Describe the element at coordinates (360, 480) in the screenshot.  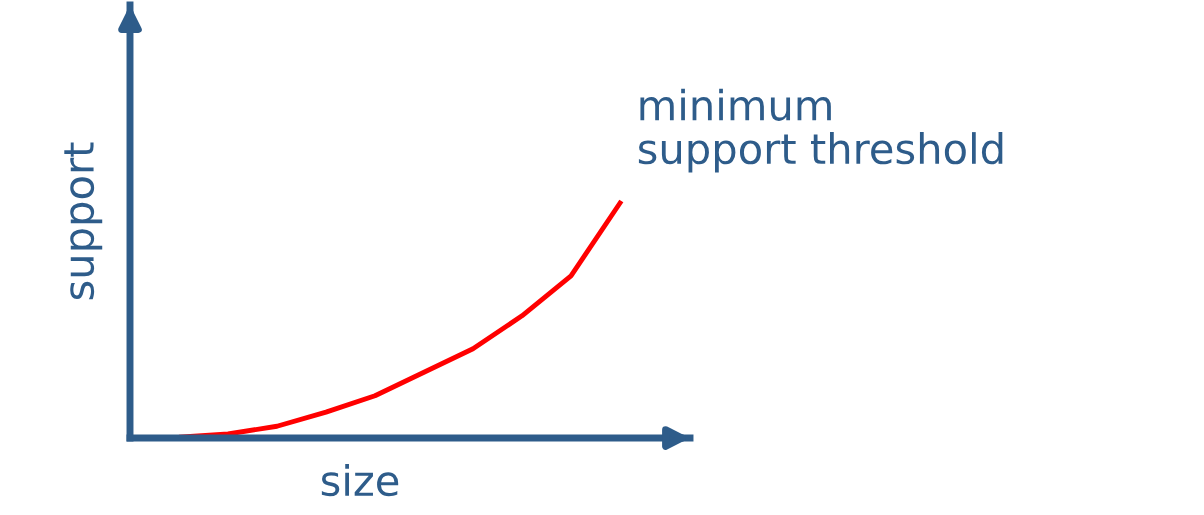
I see `x-axis-title: size` at that location.